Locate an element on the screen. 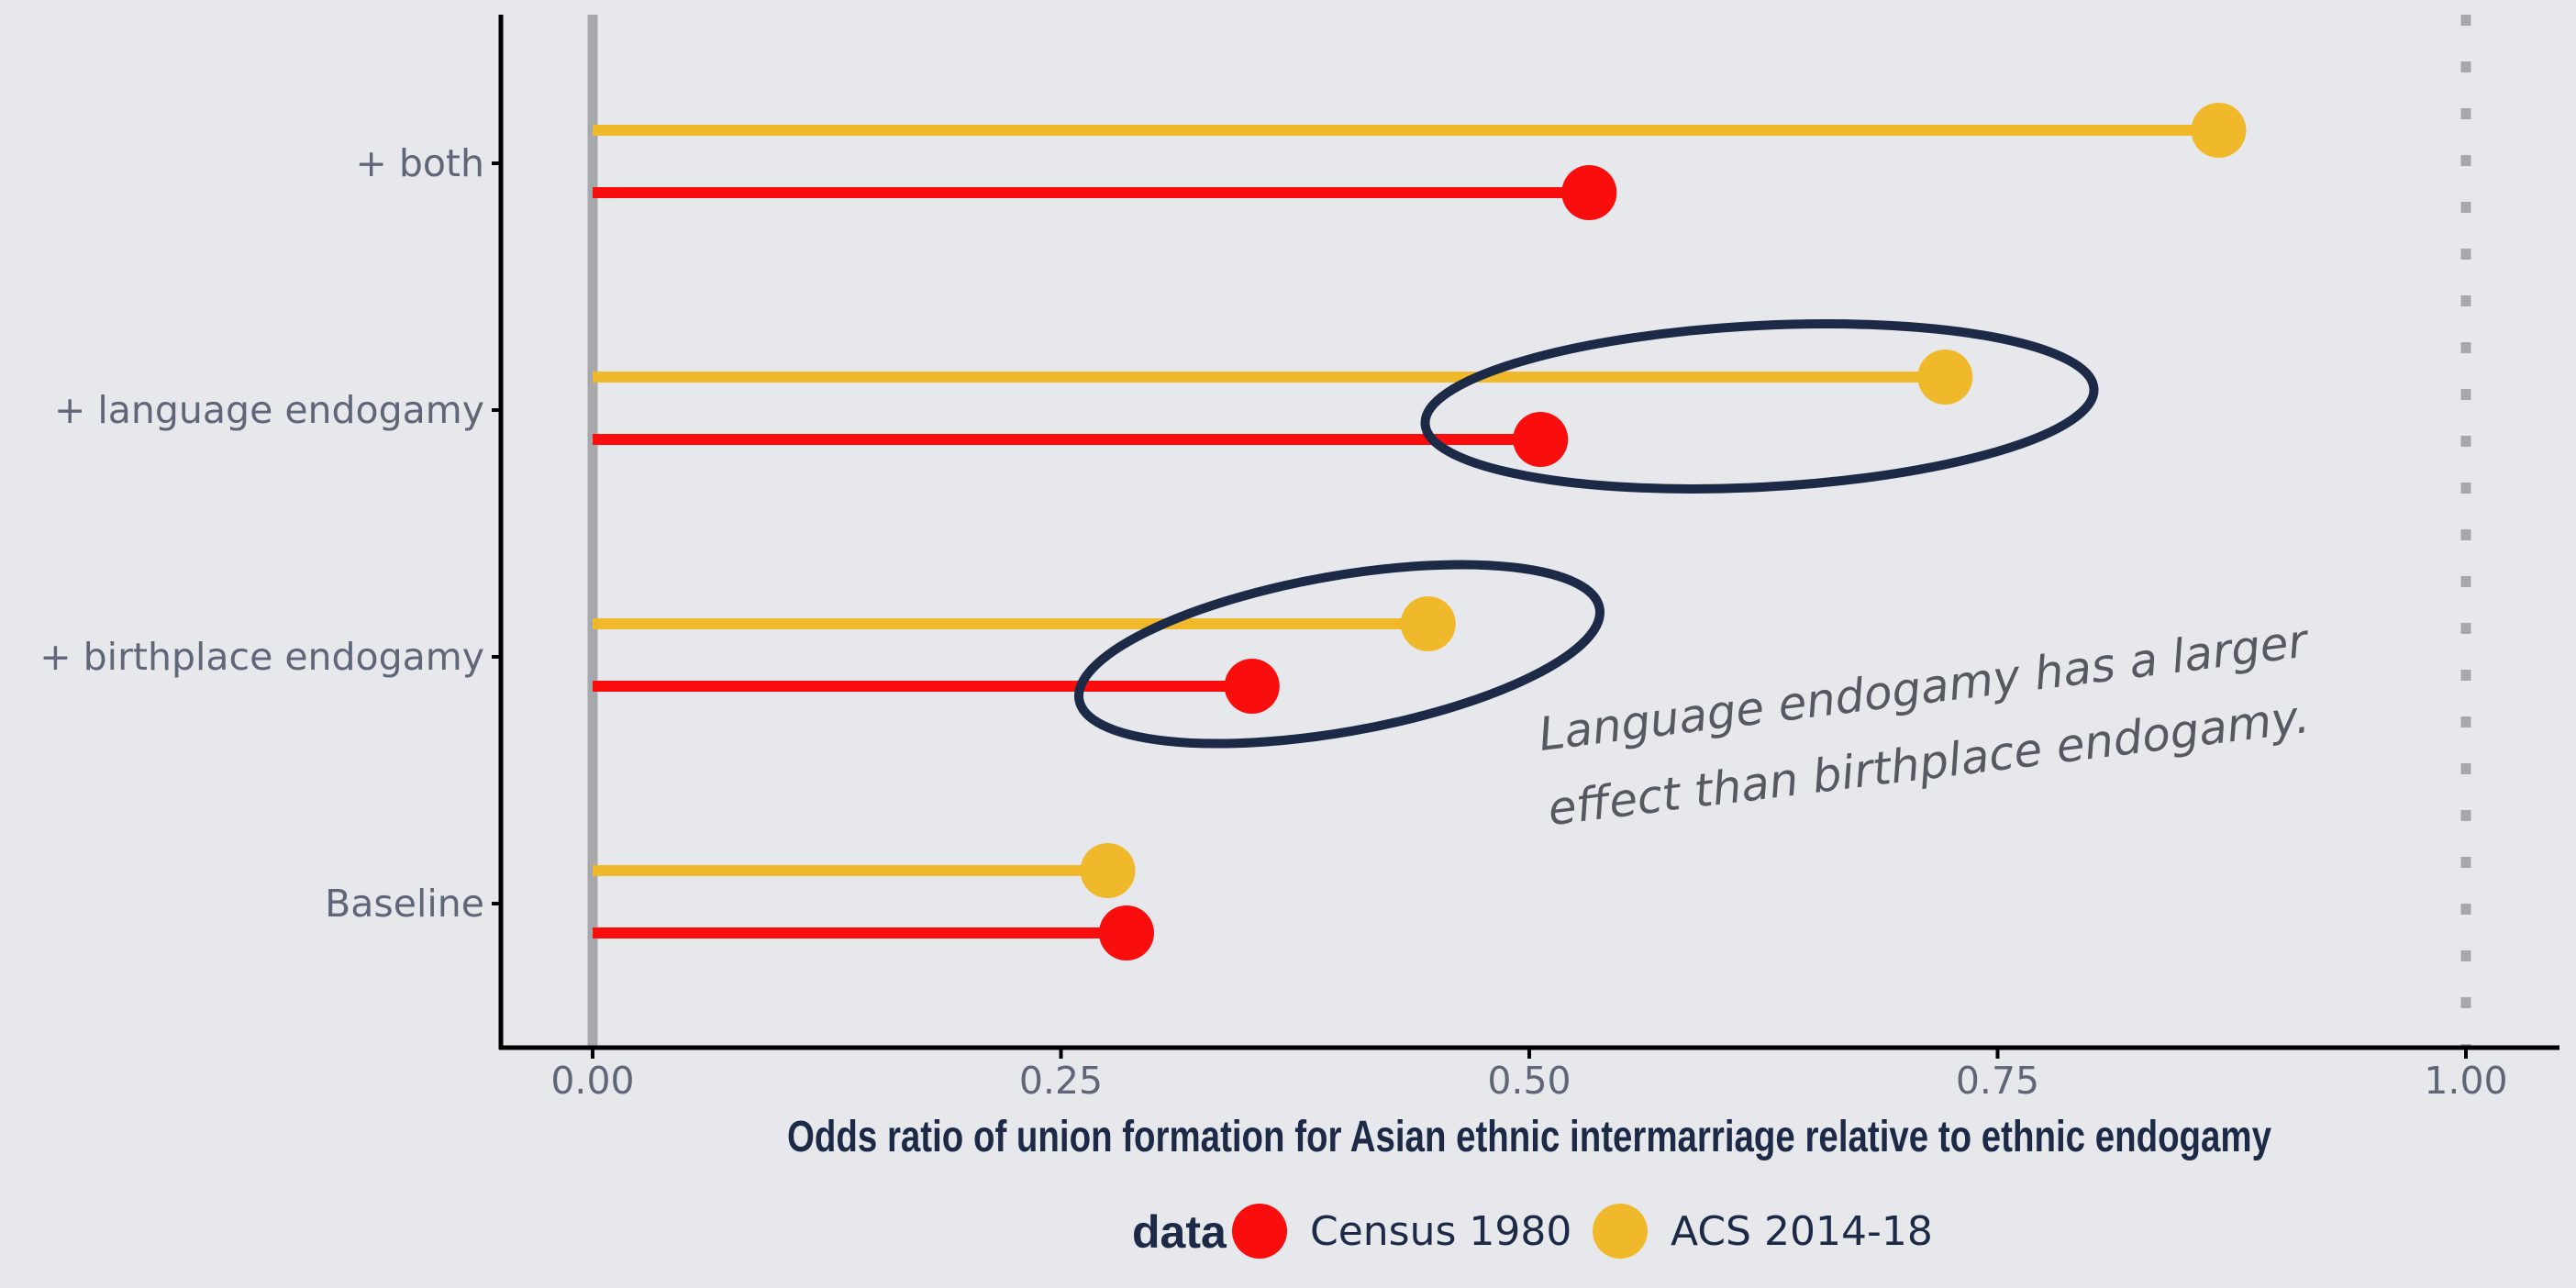  x-tick-label: 0.00 is located at coordinates (592, 1081).